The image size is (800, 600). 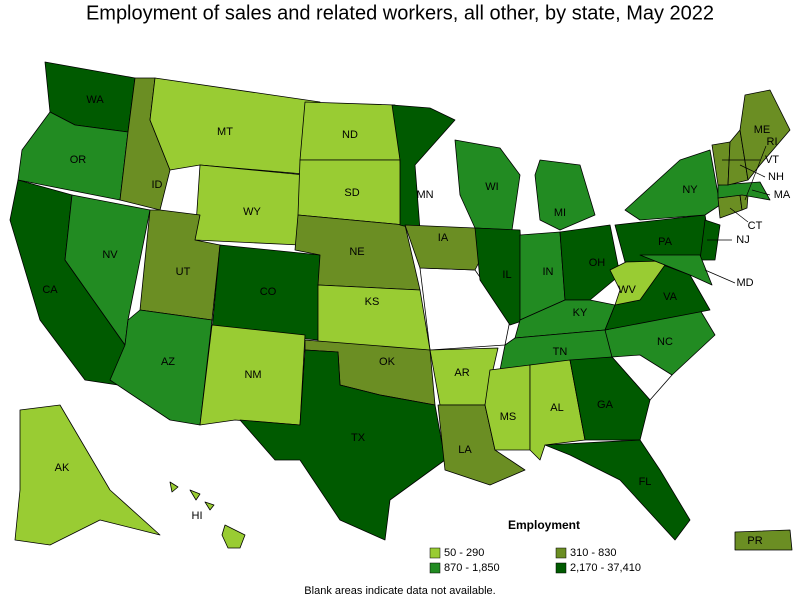 What do you see at coordinates (252, 375) in the screenshot?
I see `state-label: NM` at bounding box center [252, 375].